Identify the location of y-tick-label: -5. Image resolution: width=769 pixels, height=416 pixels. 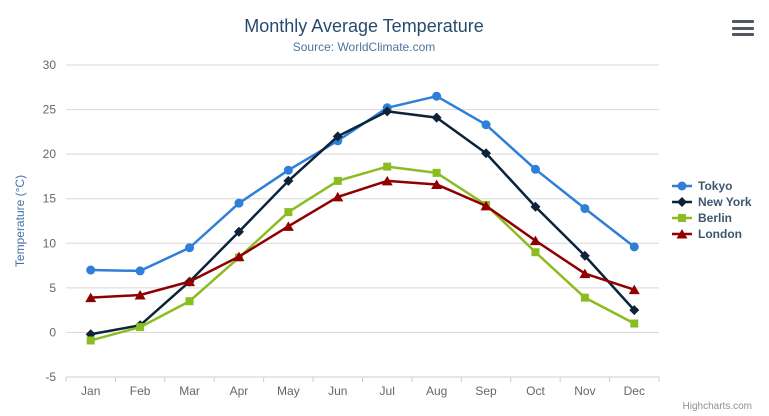
(50, 377).